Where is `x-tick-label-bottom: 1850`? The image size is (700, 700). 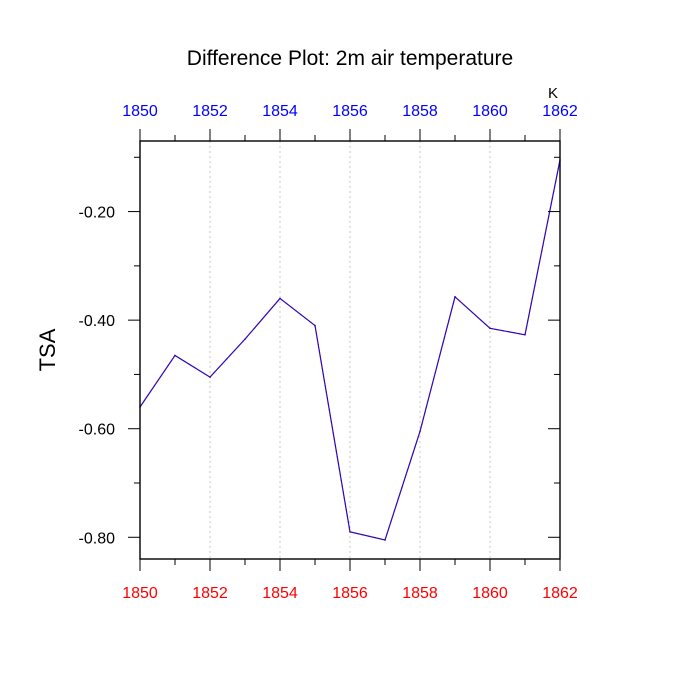 x-tick-label-bottom: 1850 is located at coordinates (140, 593).